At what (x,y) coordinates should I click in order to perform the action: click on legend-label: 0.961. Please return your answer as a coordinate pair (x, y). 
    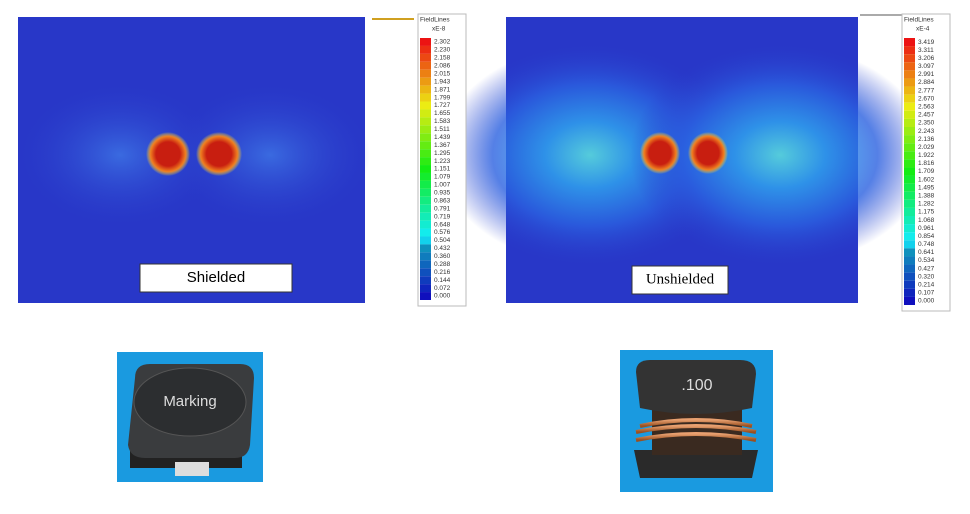
    Looking at the image, I should click on (926, 228).